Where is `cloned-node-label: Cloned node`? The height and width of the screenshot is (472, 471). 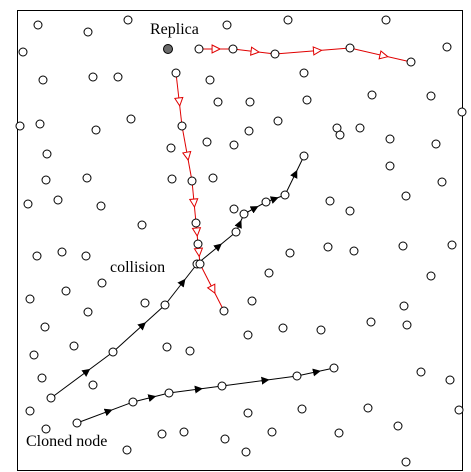
cloned-node-label: Cloned node is located at coordinates (66, 441).